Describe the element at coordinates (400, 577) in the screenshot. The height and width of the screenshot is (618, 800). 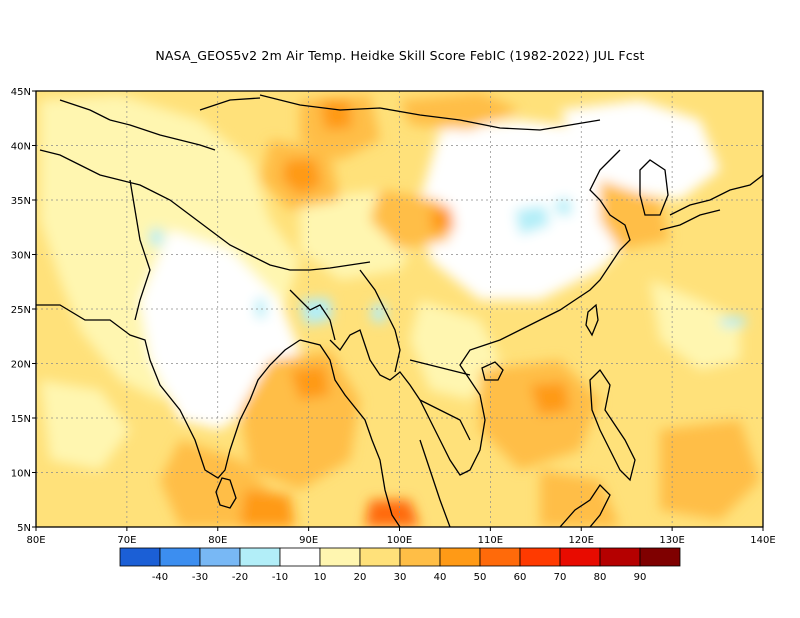
I see `colorbar-label: 30` at that location.